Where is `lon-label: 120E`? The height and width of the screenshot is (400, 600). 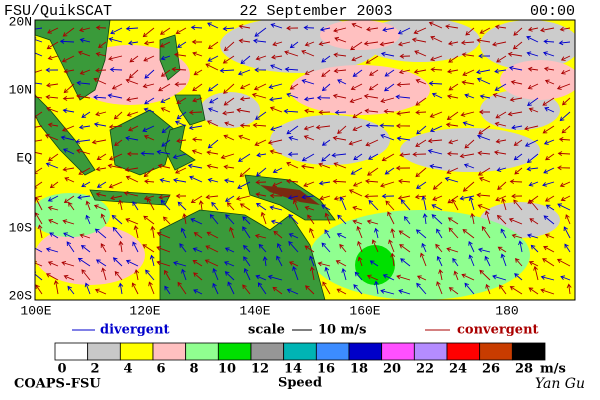
lon-label: 120E is located at coordinates (144, 310).